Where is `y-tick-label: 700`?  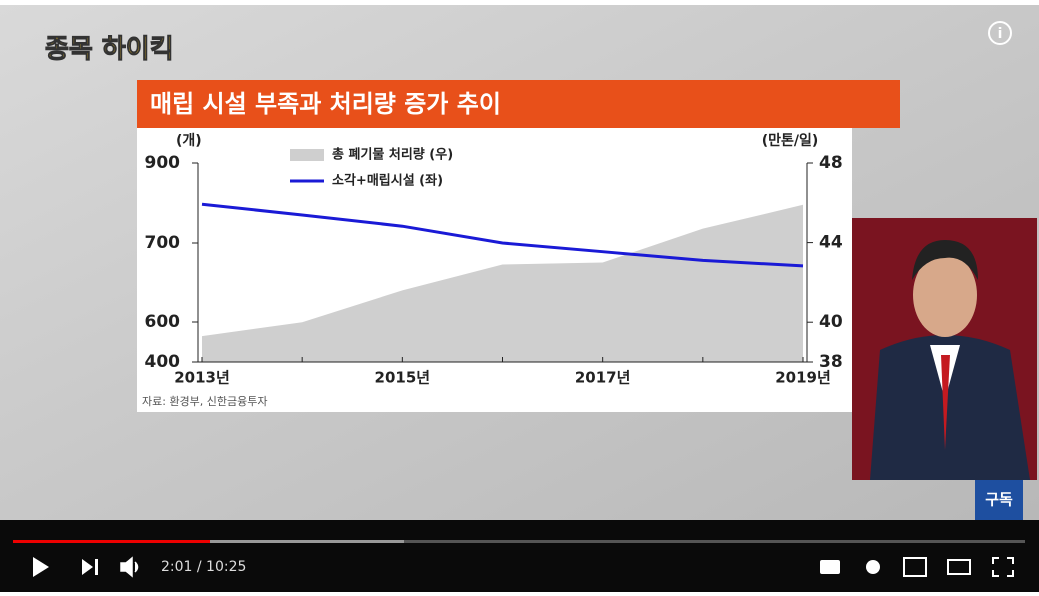 y-tick-label: 700 is located at coordinates (163, 243).